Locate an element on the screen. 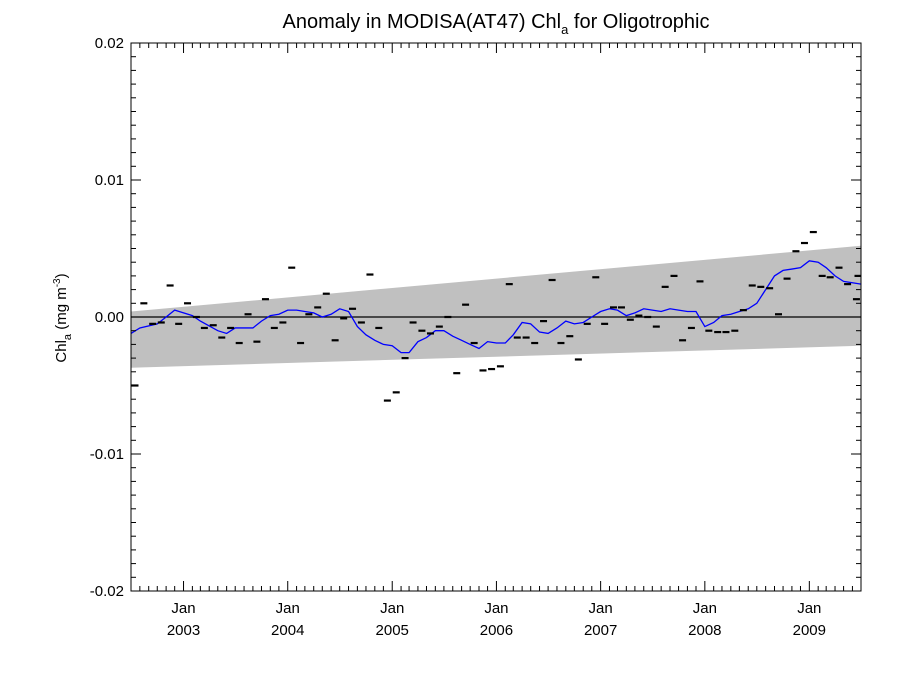  chart-title-subscript: a is located at coordinates (565, 29).